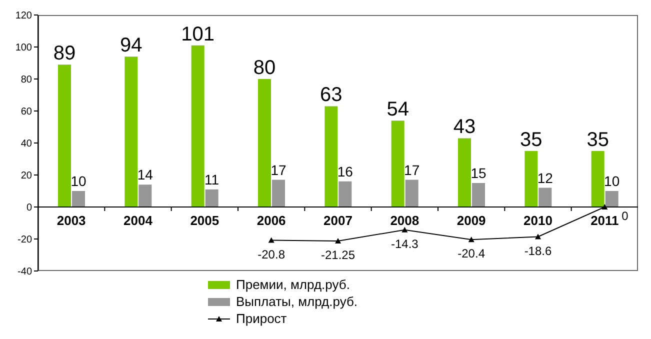  Describe the element at coordinates (71, 220) in the screenshot. I see `x-tick-label: 2003` at that location.